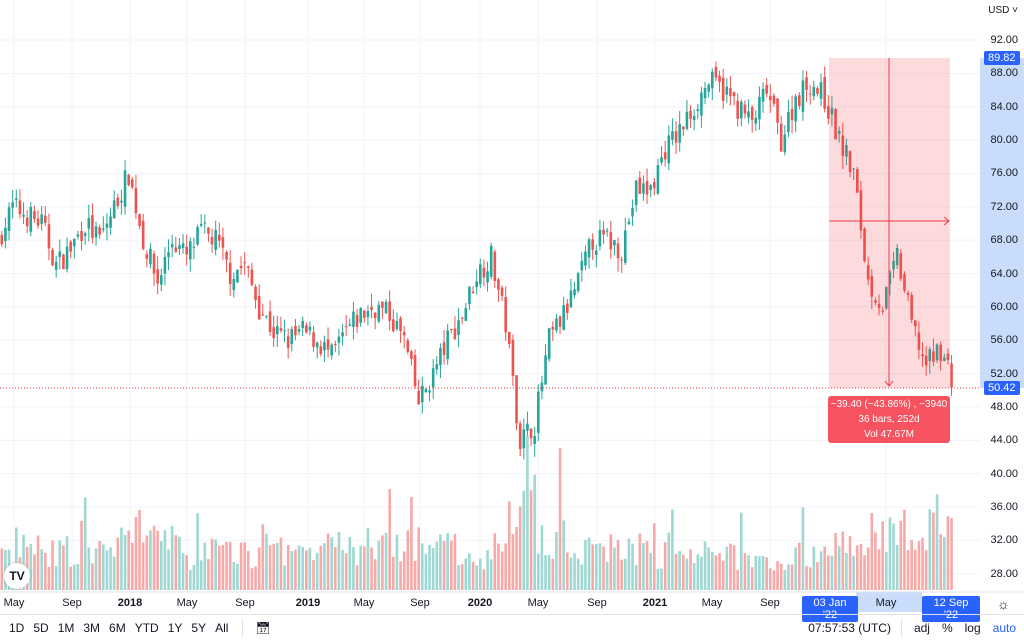 This screenshot has width=1024, height=640. What do you see at coordinates (66, 627) in the screenshot?
I see `range-1m: 1M` at bounding box center [66, 627].